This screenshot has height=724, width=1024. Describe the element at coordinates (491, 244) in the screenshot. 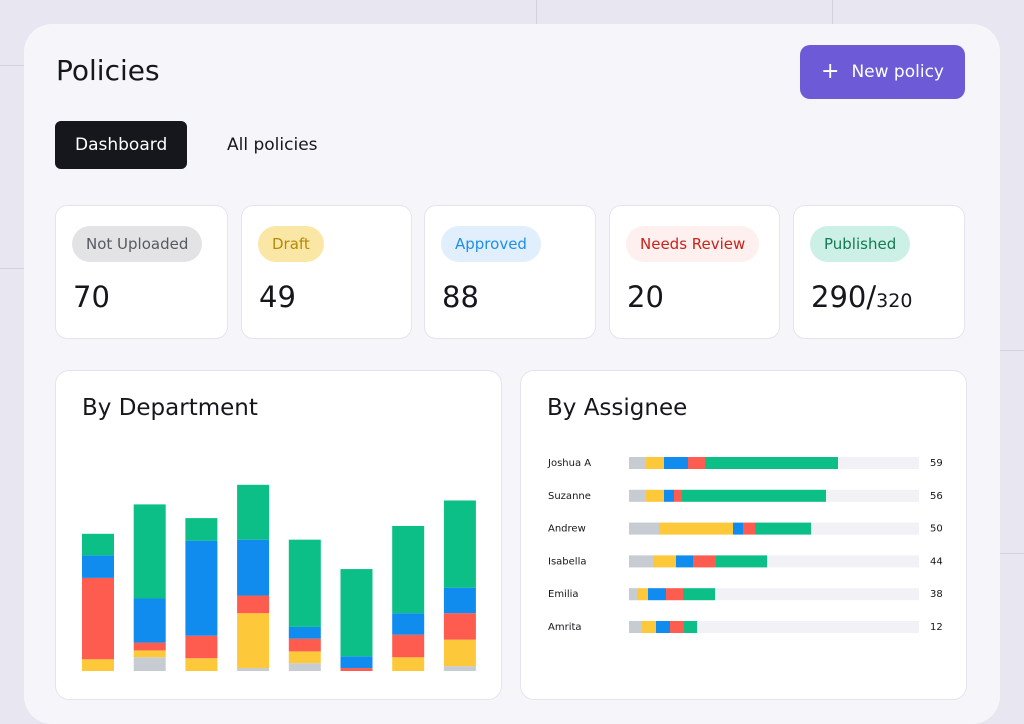

I see `status-badge: Approved` at that location.